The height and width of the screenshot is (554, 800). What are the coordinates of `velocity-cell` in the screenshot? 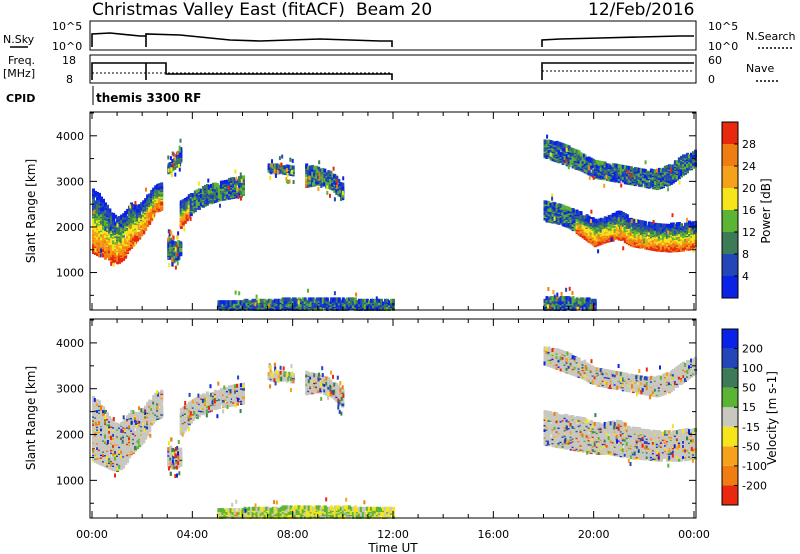 It's located at (103, 408).